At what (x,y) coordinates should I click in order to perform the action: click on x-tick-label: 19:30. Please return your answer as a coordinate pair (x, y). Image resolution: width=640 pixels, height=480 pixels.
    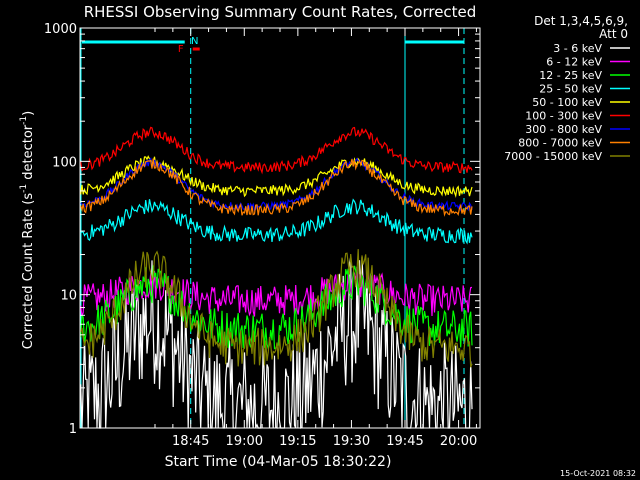
    Looking at the image, I should click on (351, 441).